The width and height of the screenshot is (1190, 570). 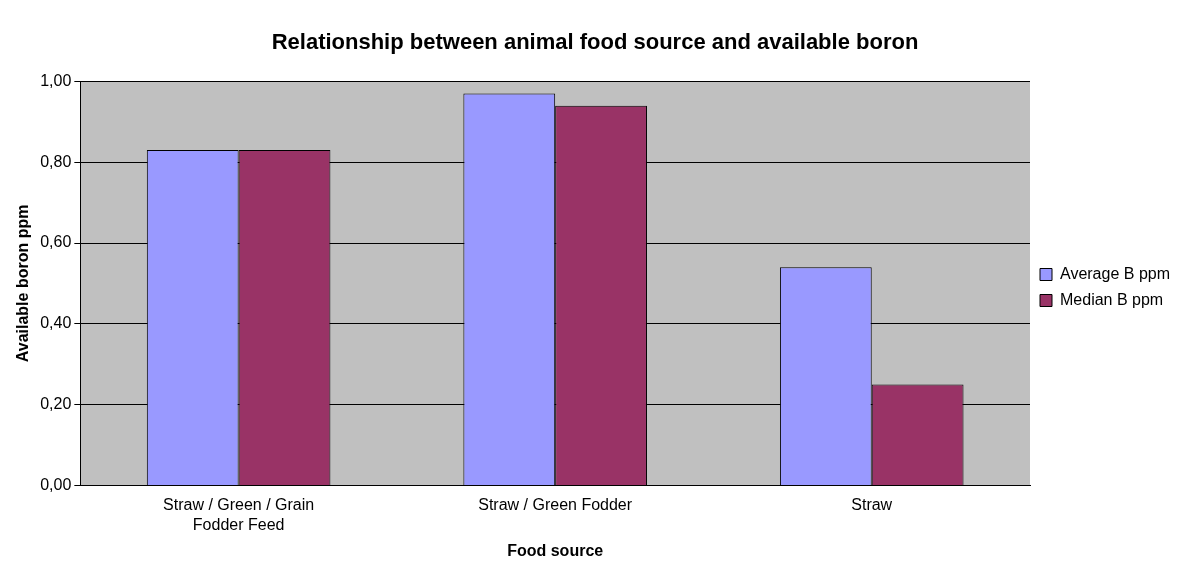 I want to click on x-axis-title: Food source, so click(x=555, y=550).